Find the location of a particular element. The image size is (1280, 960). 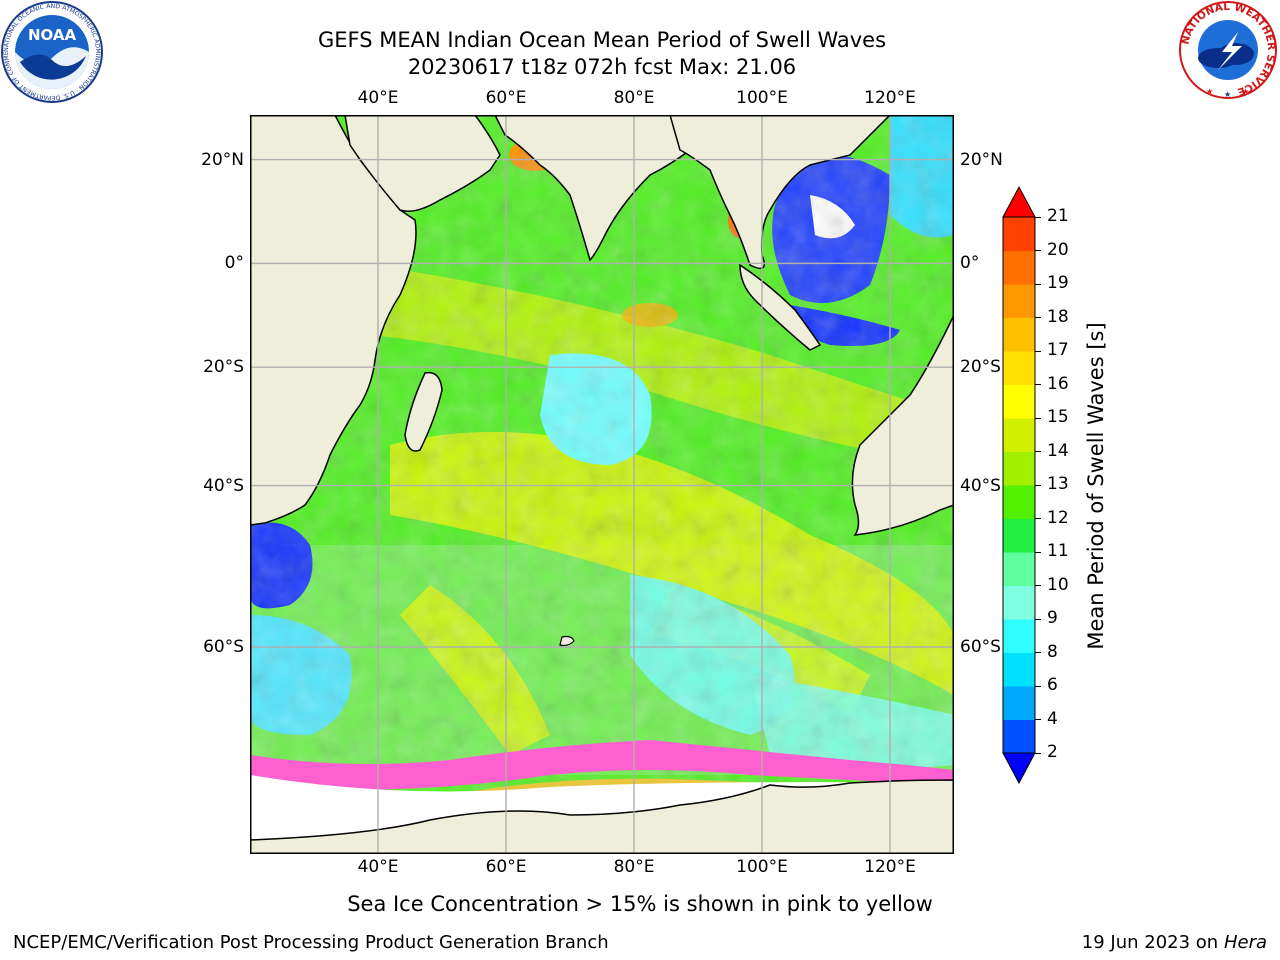

lon-tick-top: 40°E is located at coordinates (378, 98).